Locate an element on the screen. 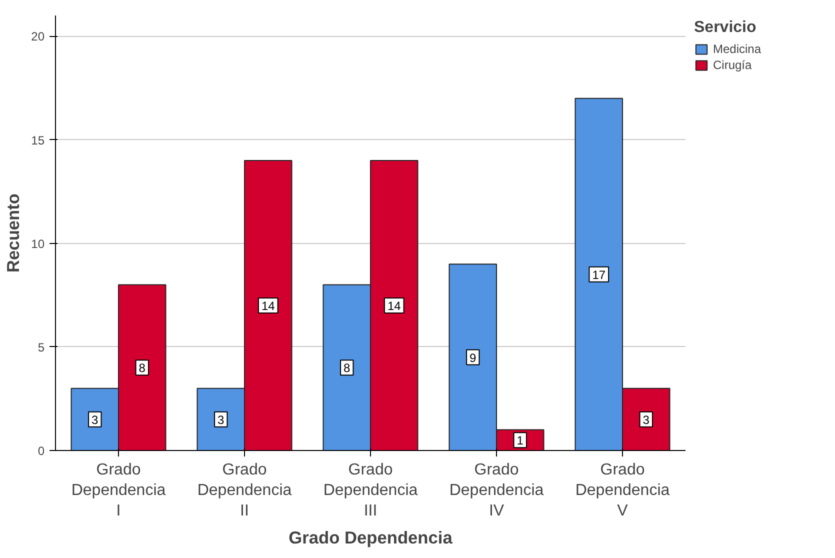 This screenshot has height=558, width=835. y-tick-label: 0 is located at coordinates (41, 451).